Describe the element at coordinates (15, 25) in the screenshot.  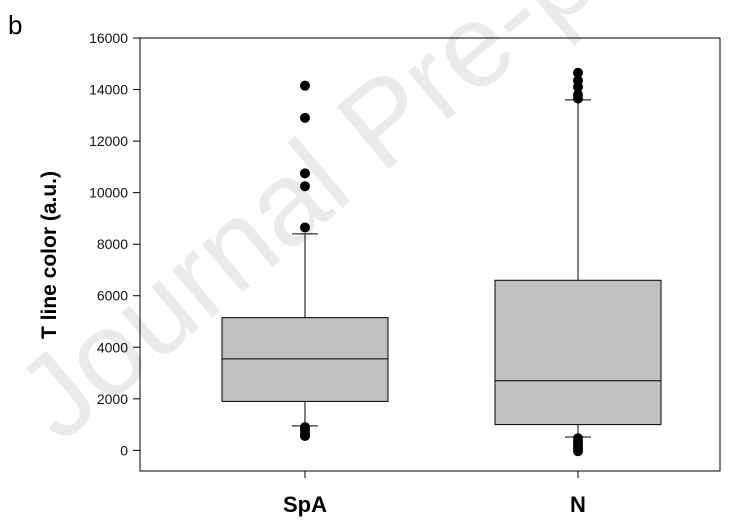
I see `panel-letter: b` at that location.